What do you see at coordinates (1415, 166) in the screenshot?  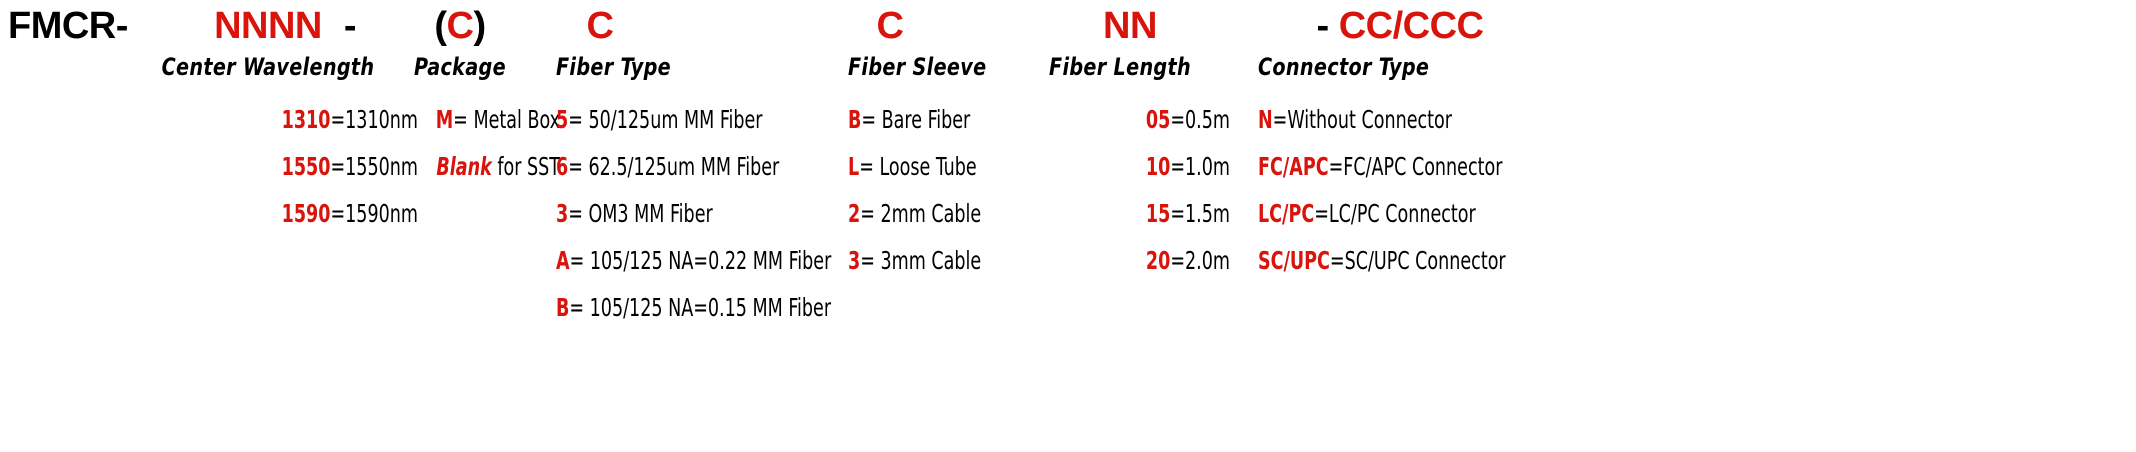 I see `option-description: =FC/APC Connector` at bounding box center [1415, 166].